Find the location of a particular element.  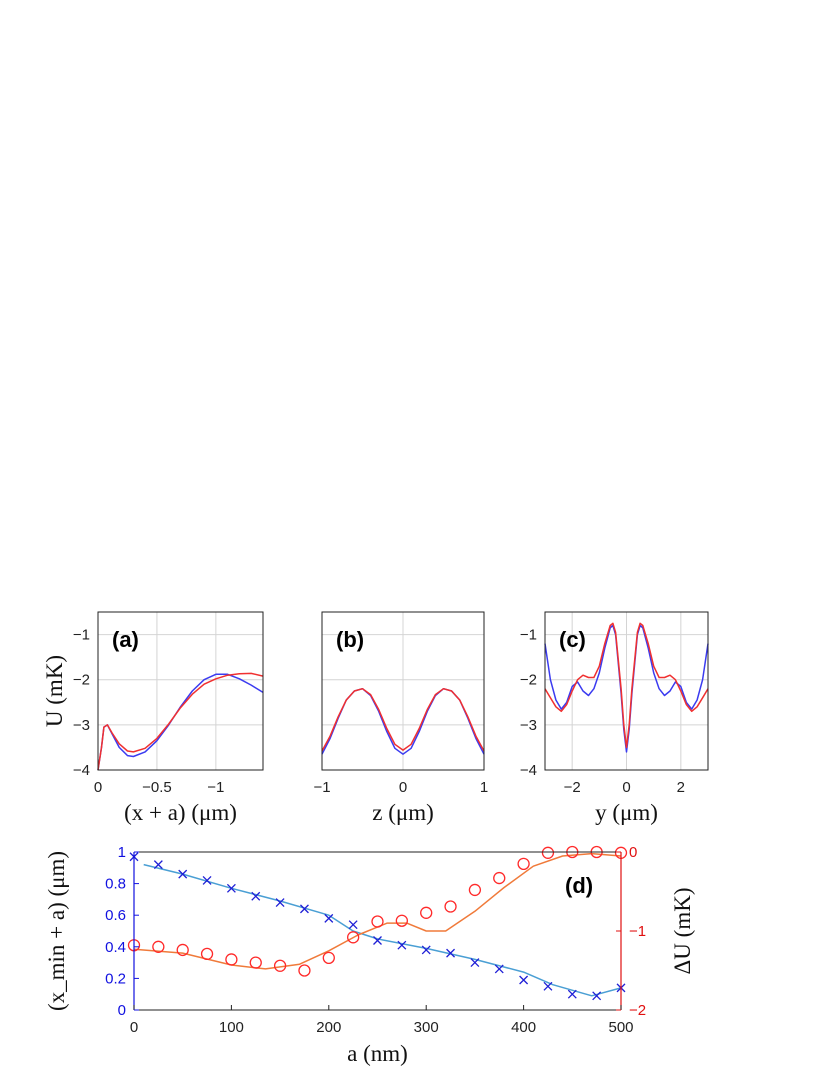

panel-a-ticks: 0 −0.5 −1 −4 −3 −2 −1 is located at coordinates (149, 711).